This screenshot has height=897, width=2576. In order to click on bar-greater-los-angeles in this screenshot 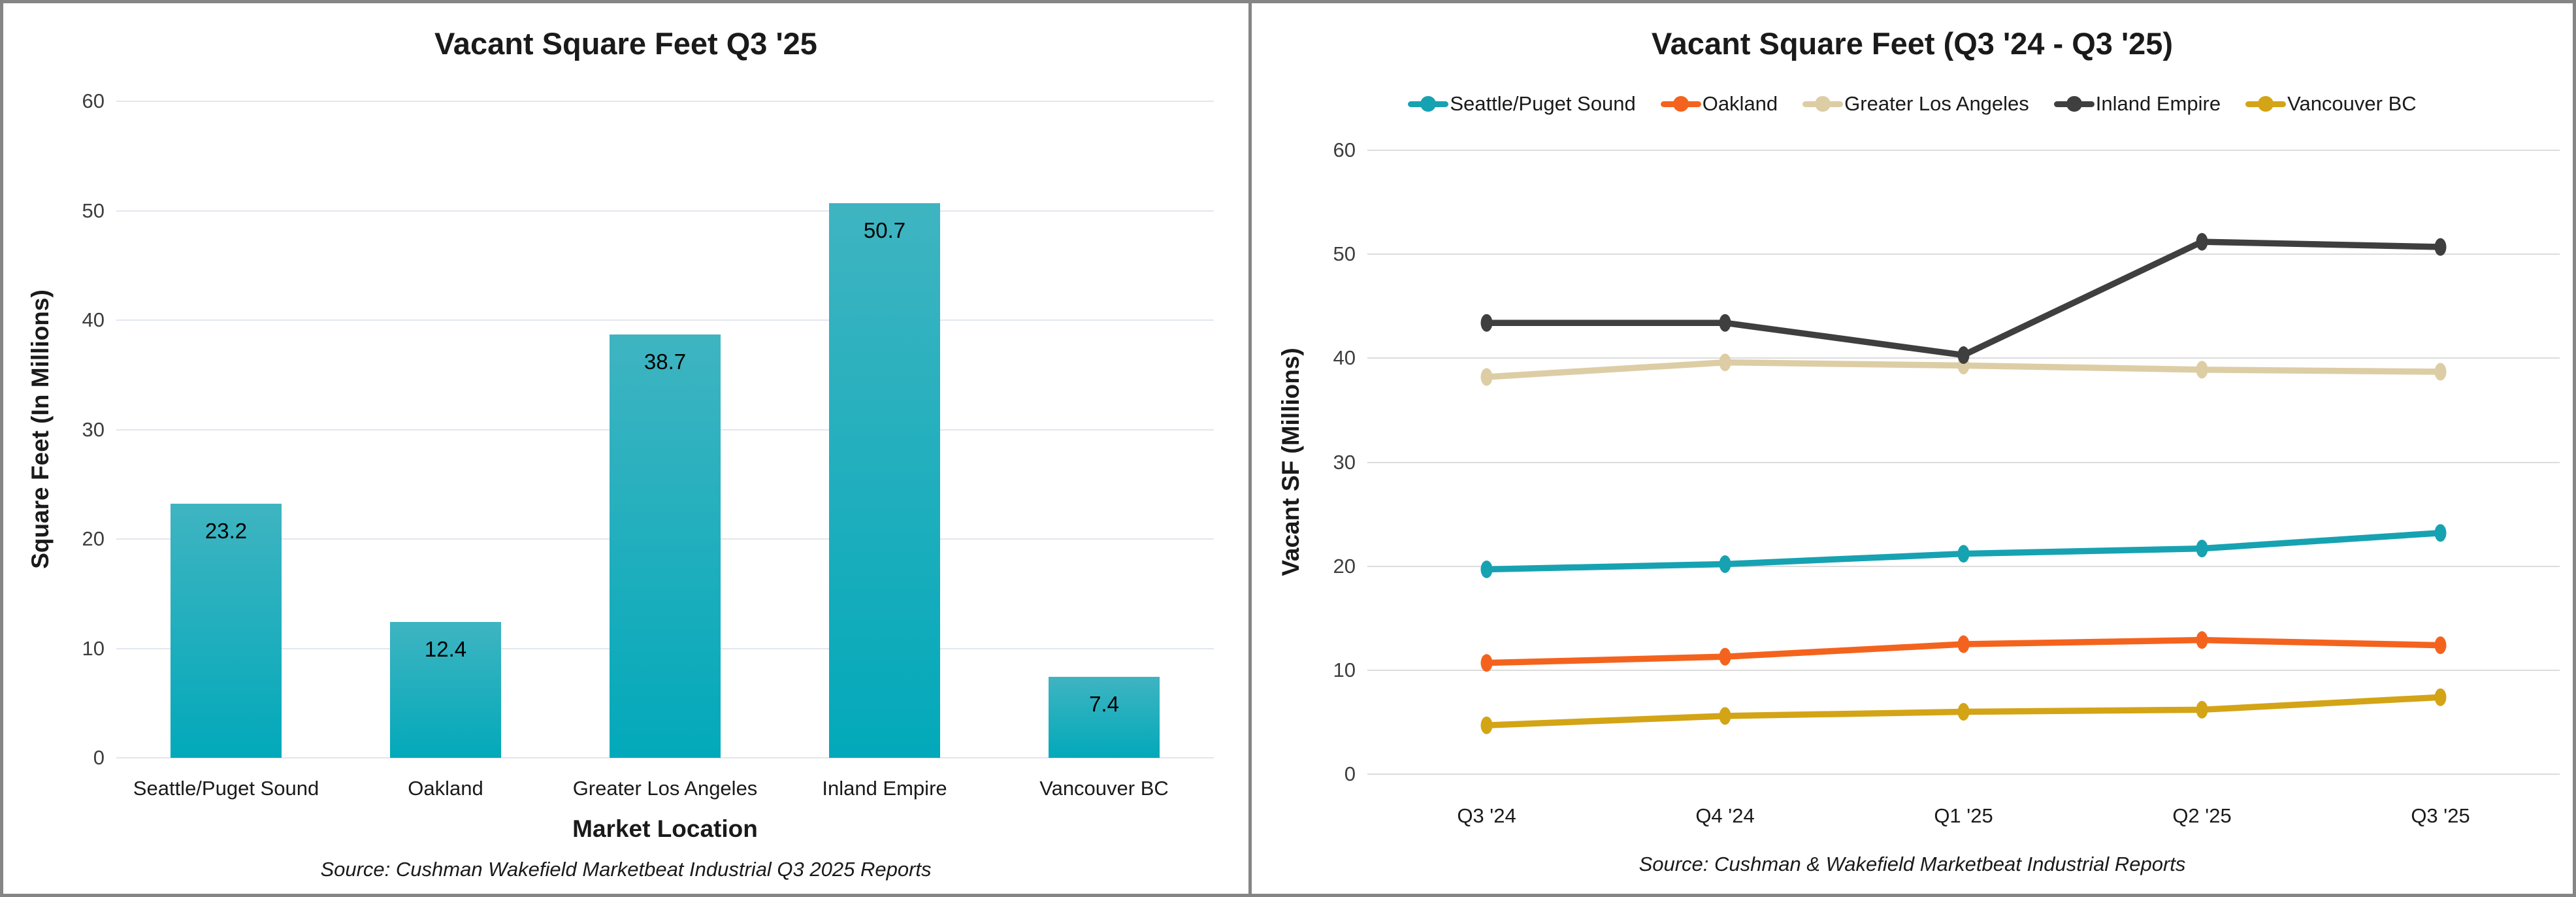, I will do `click(665, 546)`.